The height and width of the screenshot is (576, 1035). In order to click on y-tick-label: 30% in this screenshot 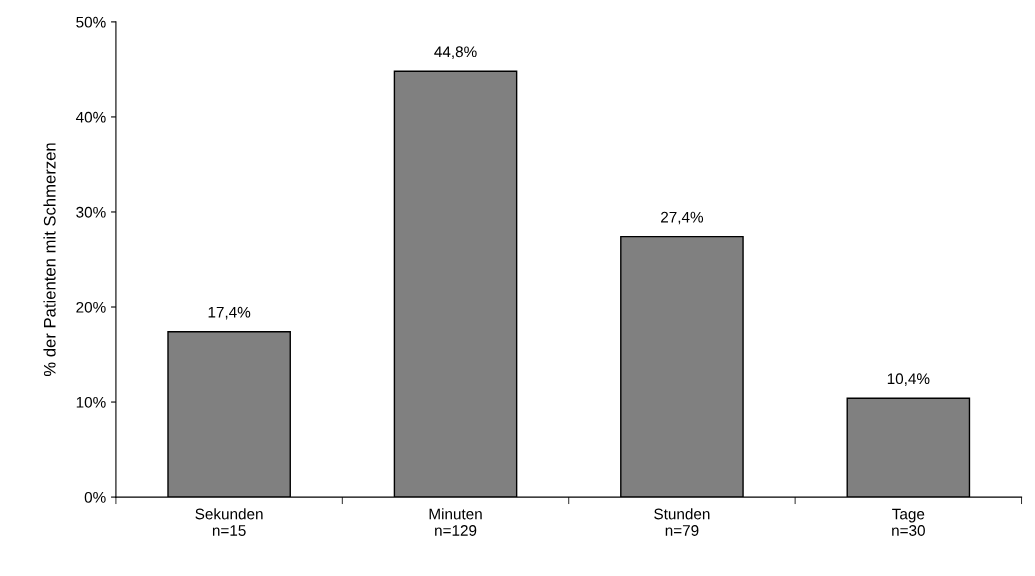, I will do `click(91, 212)`.